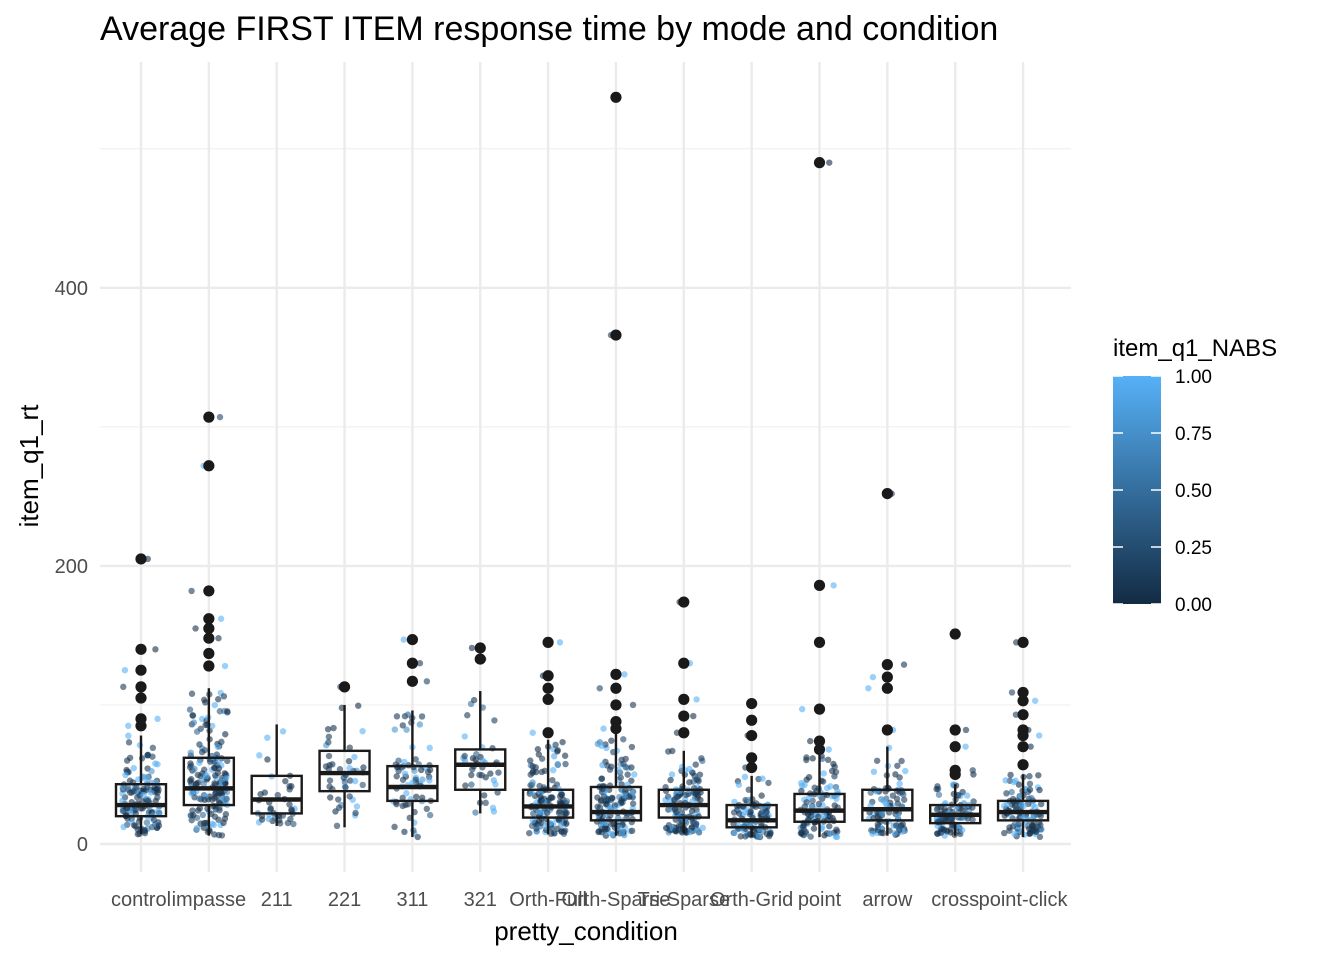 The image size is (1344, 960). What do you see at coordinates (683, 900) in the screenshot?
I see `x-tick-label: Tri-Sparse` at bounding box center [683, 900].